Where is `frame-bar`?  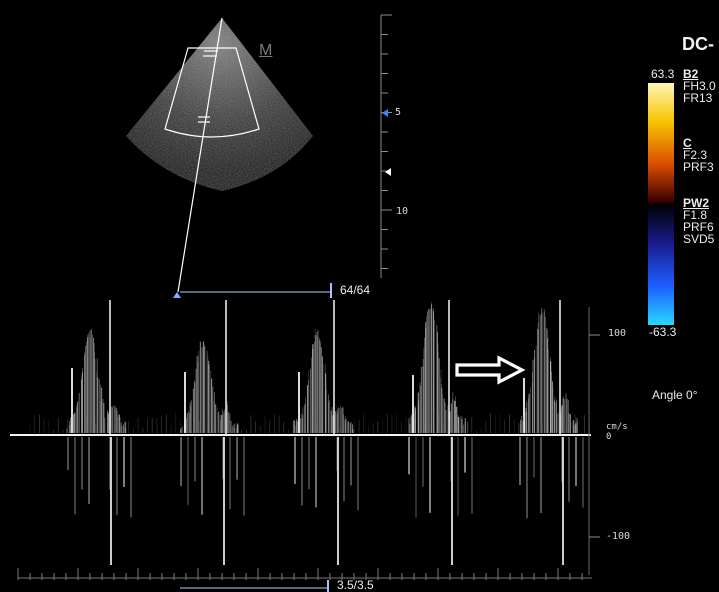
frame-bar is located at coordinates (252, 290).